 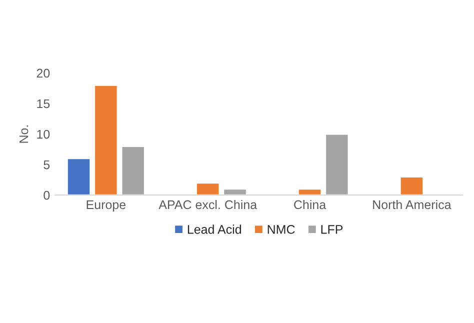 What do you see at coordinates (23, 134) in the screenshot?
I see `y-axis-title: No.` at bounding box center [23, 134].